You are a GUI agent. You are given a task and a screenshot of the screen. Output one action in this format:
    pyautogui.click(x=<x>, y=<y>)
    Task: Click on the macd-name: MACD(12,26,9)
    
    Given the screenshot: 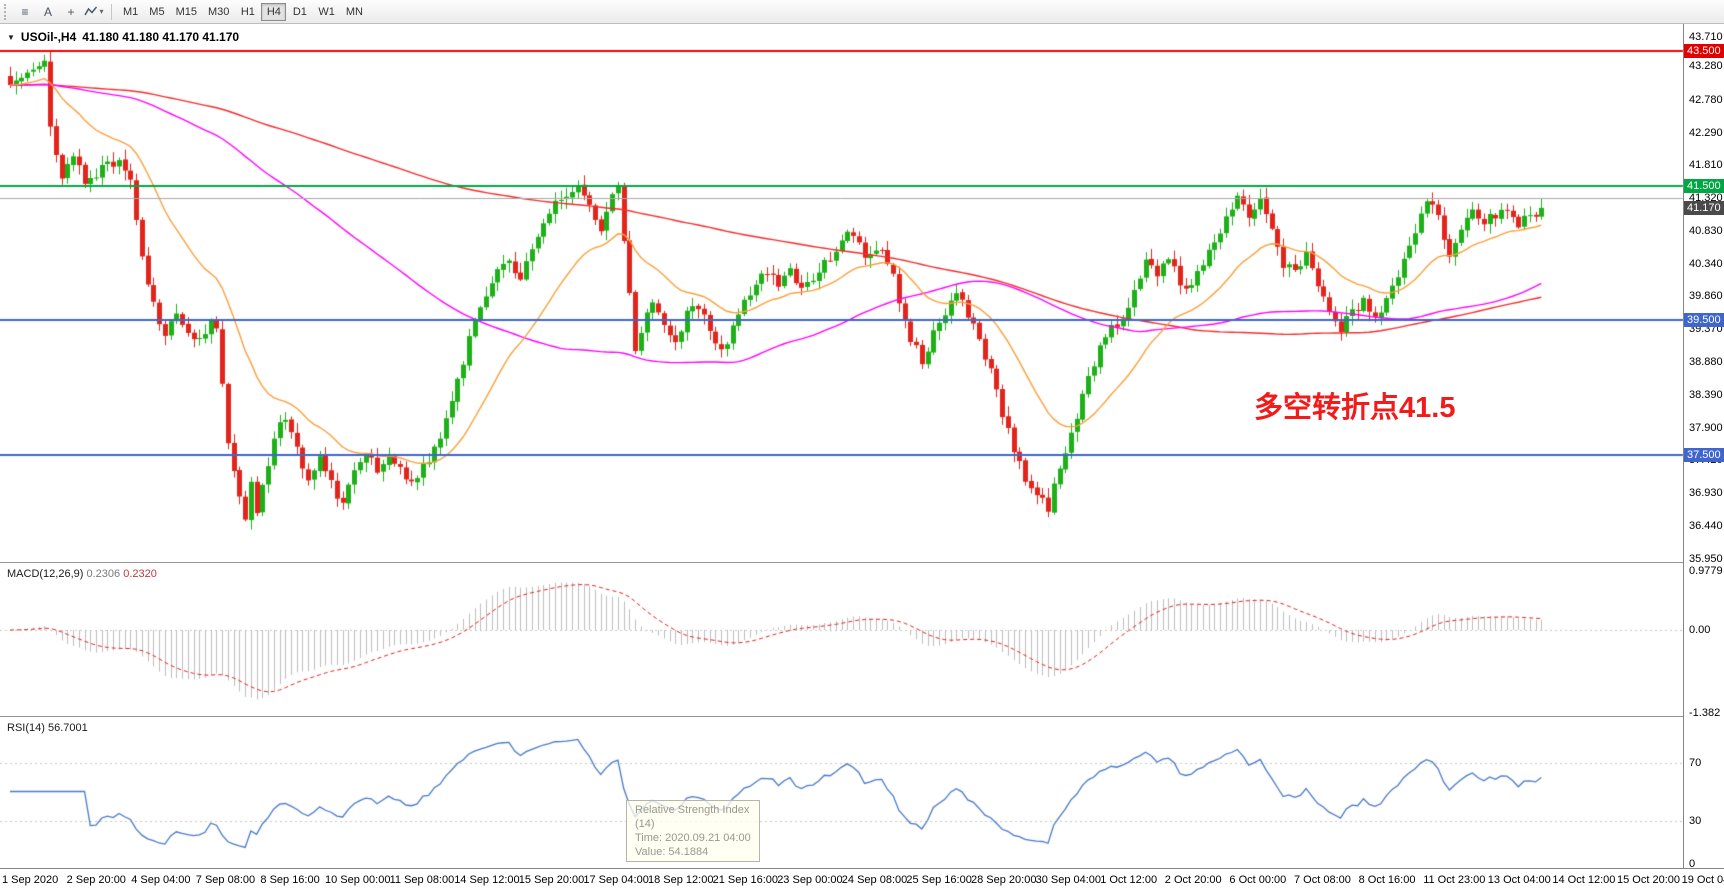 What is the action you would take?
    pyautogui.click(x=45, y=574)
    